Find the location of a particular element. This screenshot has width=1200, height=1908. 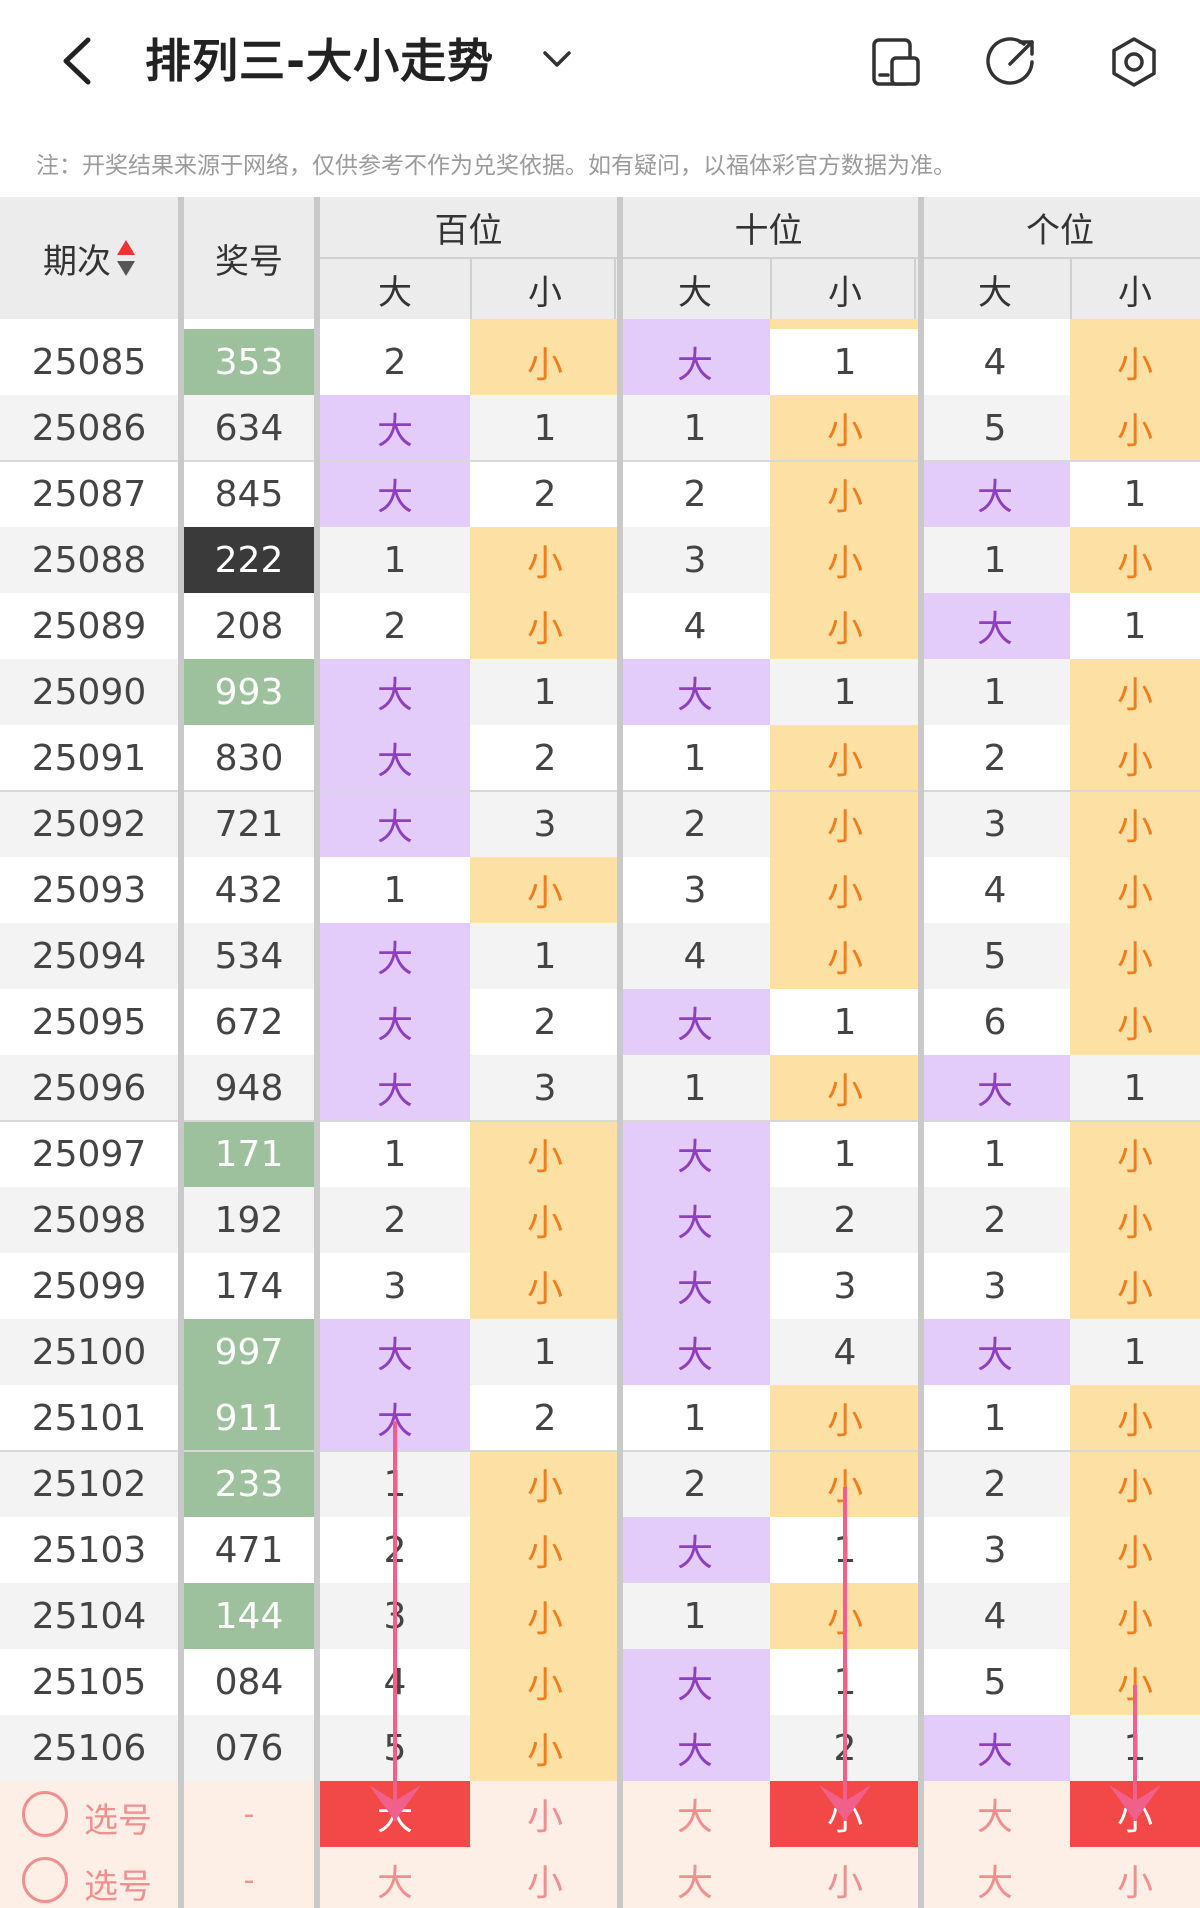

title-dropdown is located at coordinates (557, 59).